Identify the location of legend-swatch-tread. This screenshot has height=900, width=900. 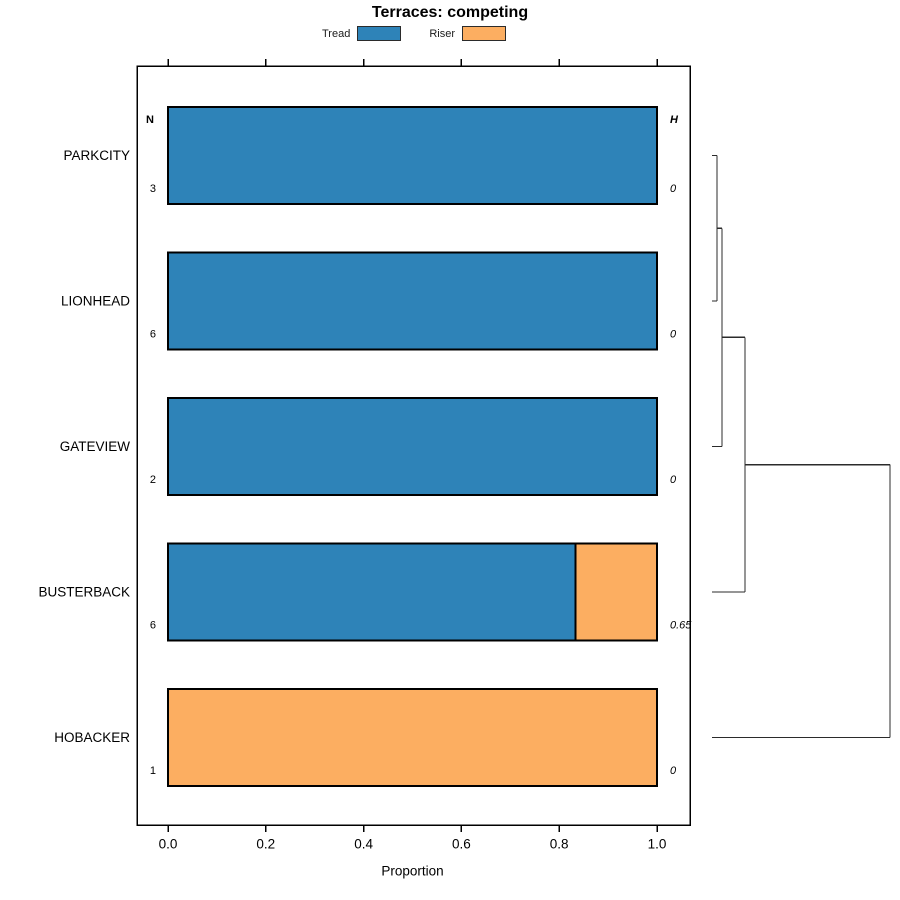
(379, 33).